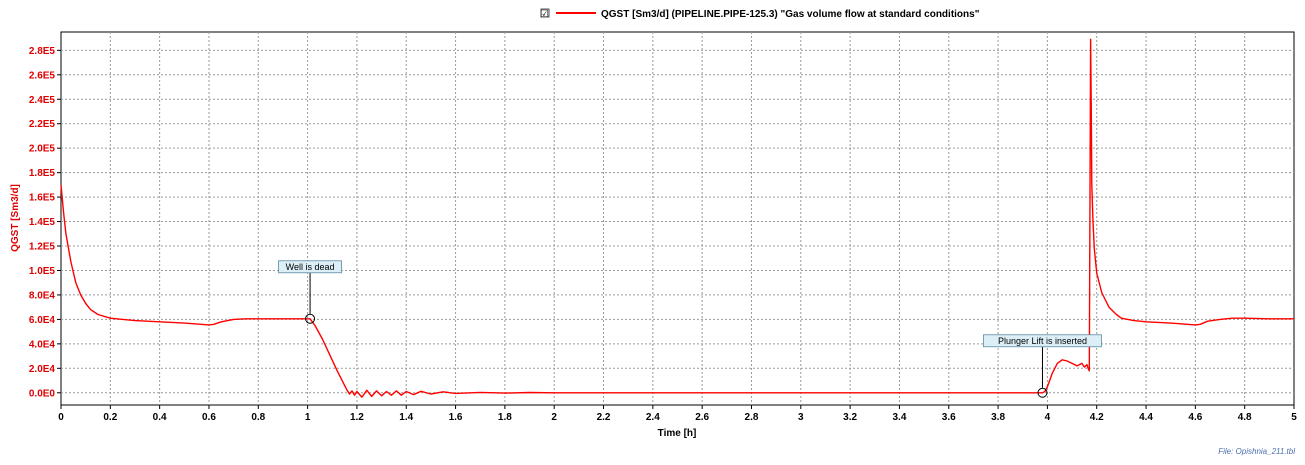  Describe the element at coordinates (653, 417) in the screenshot. I see `x-tick-label: 2.4` at that location.